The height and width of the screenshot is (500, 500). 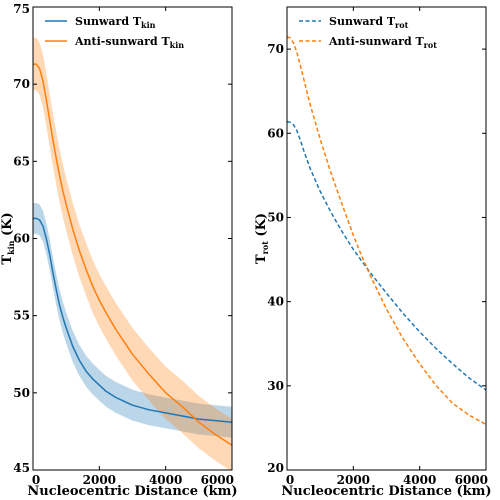 I want to click on y-tick-label: 65, so click(x=21, y=161).